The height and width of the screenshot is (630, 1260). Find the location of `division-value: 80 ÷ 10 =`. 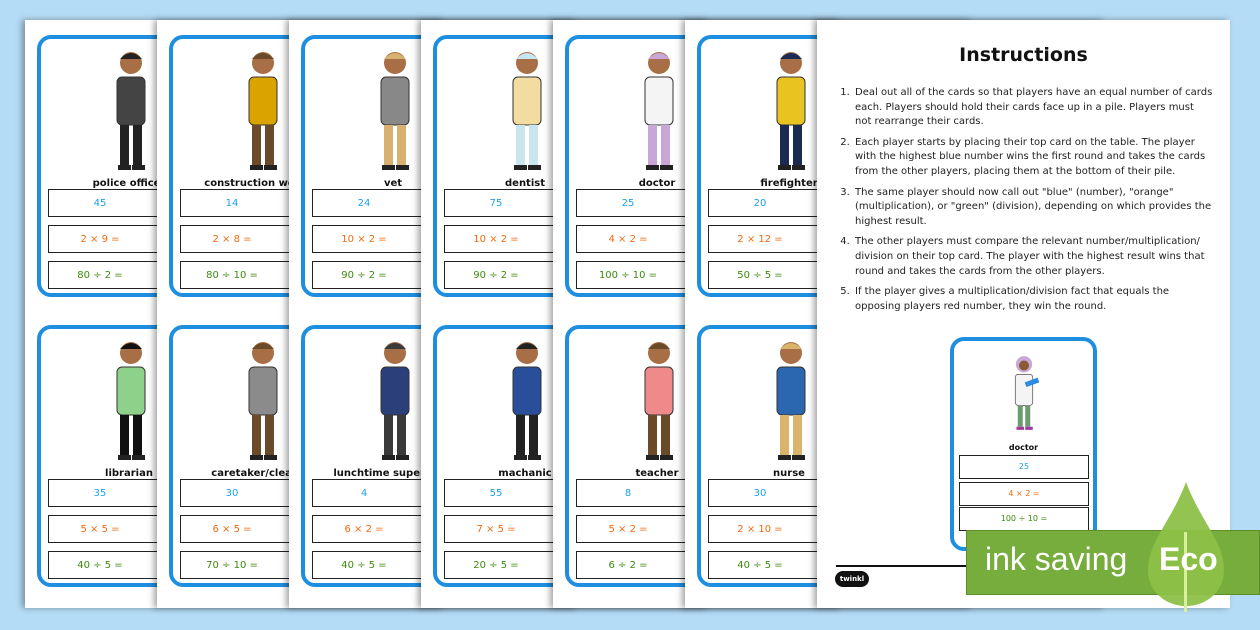

division-value: 80 ÷ 10 = is located at coordinates (232, 275).